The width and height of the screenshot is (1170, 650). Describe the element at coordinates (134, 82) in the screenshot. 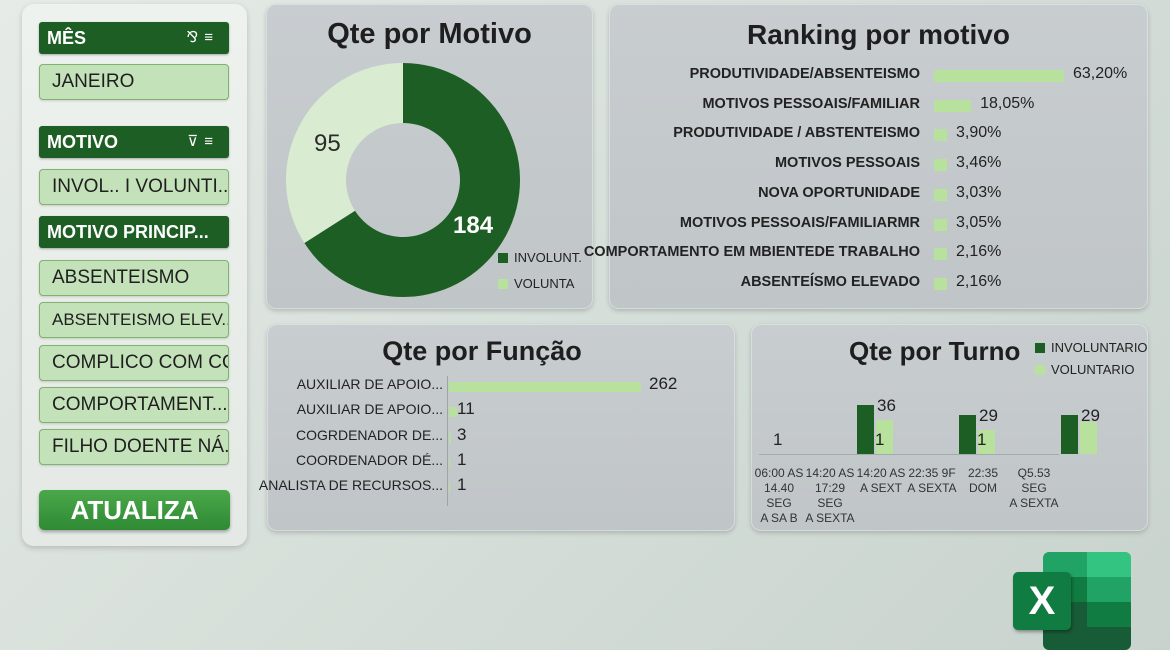

I see `slicer-item-janeiro: JANEIRO` at that location.